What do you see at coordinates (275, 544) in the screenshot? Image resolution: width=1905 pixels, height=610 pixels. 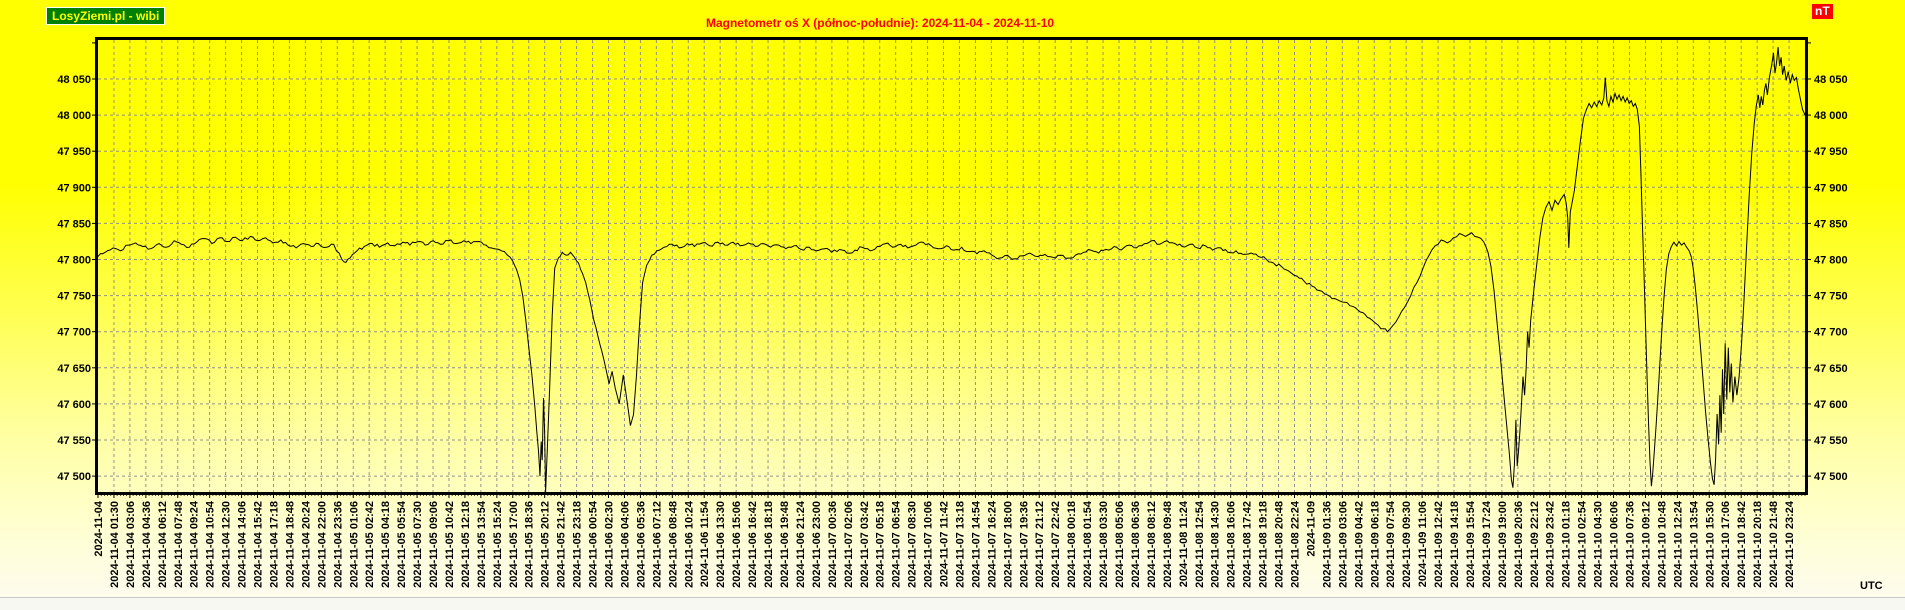 I see `svg-text: 2024-11-04 17:18` at bounding box center [275, 544].